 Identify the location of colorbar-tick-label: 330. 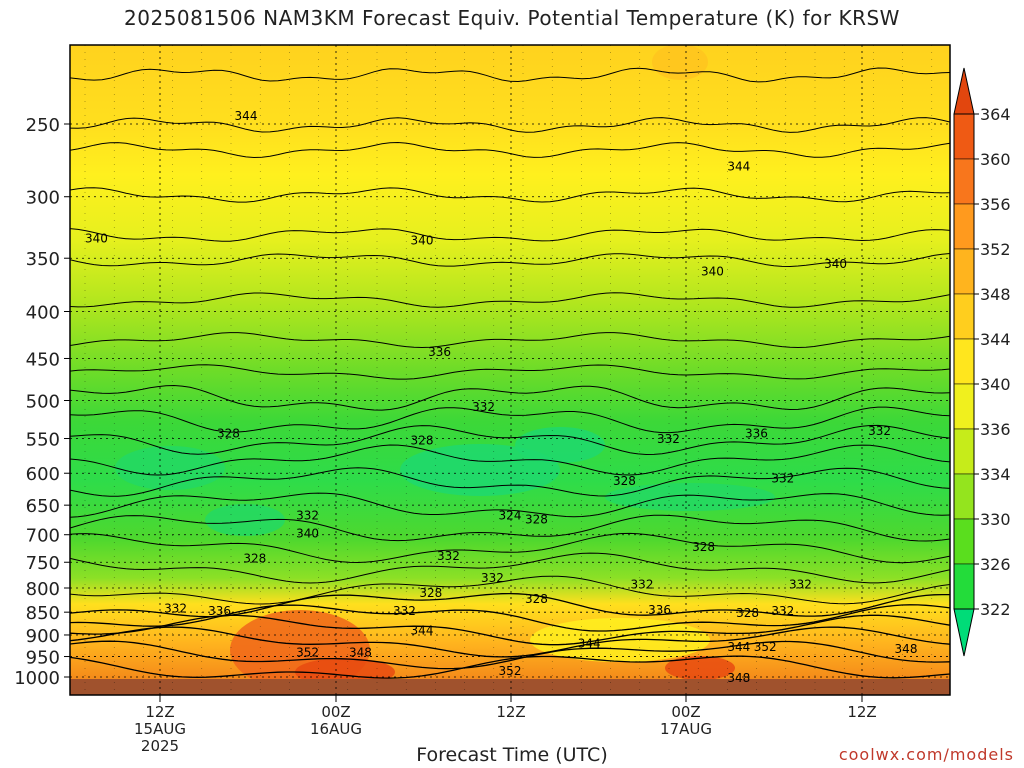
(995, 519).